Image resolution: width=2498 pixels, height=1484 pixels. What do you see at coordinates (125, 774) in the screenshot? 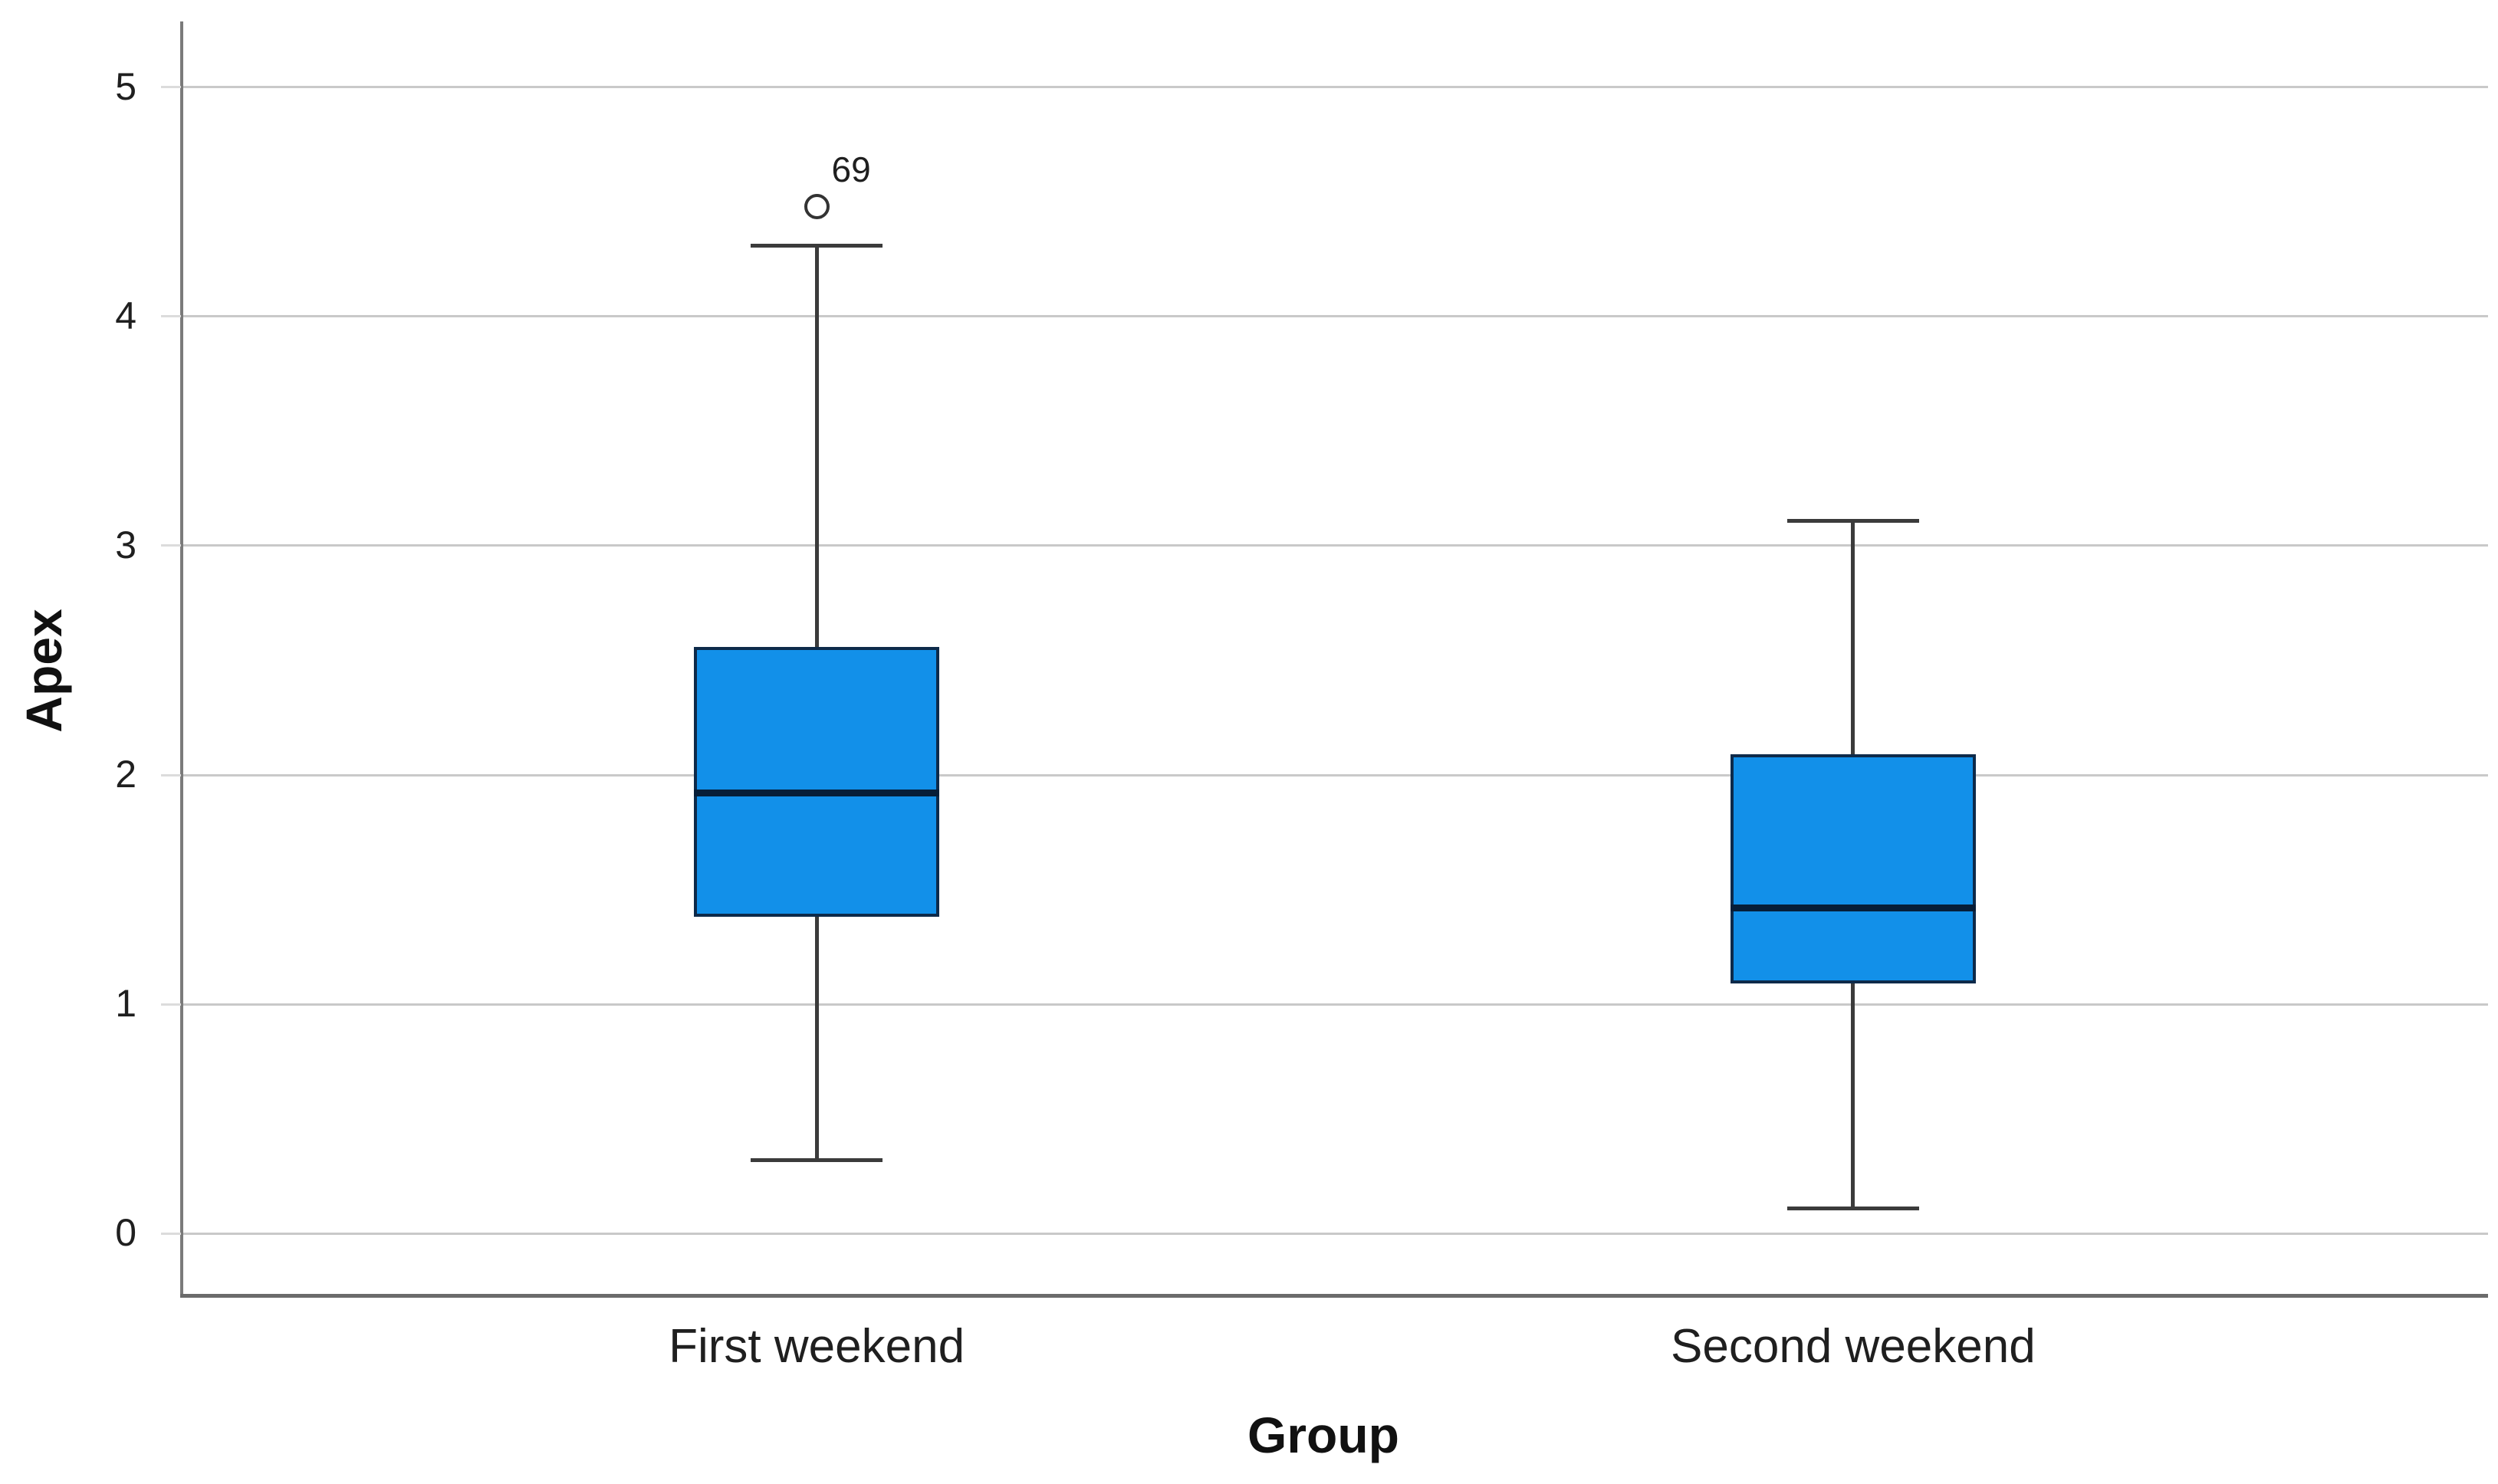
I see `y-tick-label-2: 2` at bounding box center [125, 774].